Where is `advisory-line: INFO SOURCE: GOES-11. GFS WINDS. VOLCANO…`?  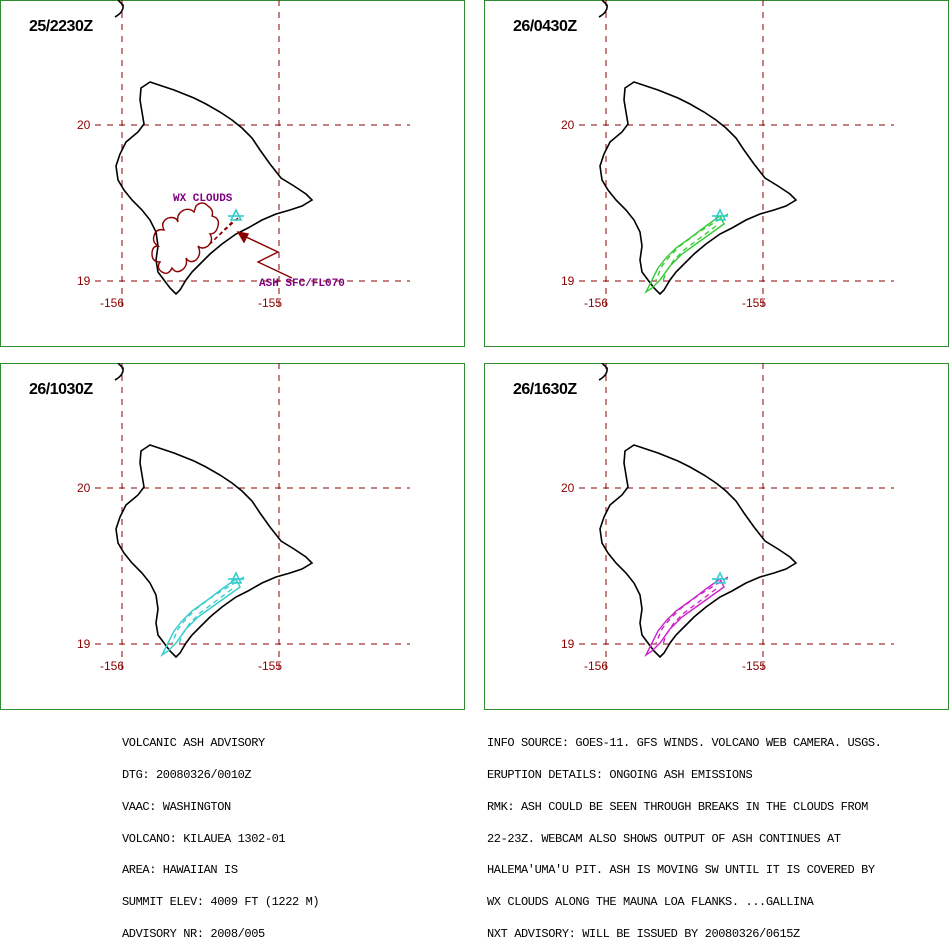 advisory-line: INFO SOURCE: GOES-11. GFS WINDS. VOLCANO… is located at coordinates (684, 743).